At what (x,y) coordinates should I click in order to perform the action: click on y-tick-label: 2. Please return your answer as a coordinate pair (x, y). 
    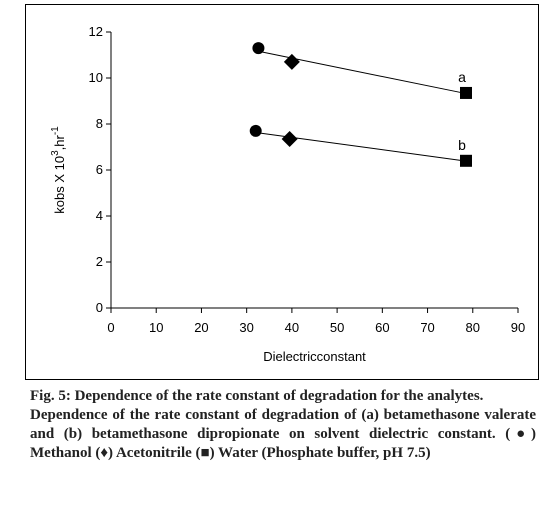
    Looking at the image, I should click on (99, 261).